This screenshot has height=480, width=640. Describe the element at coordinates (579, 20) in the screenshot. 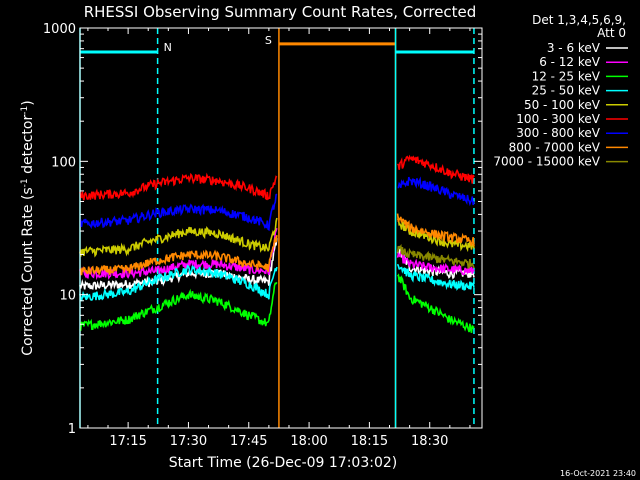

I see `legend-header-detectors: Det 1,3,4,5,6,9,` at that location.